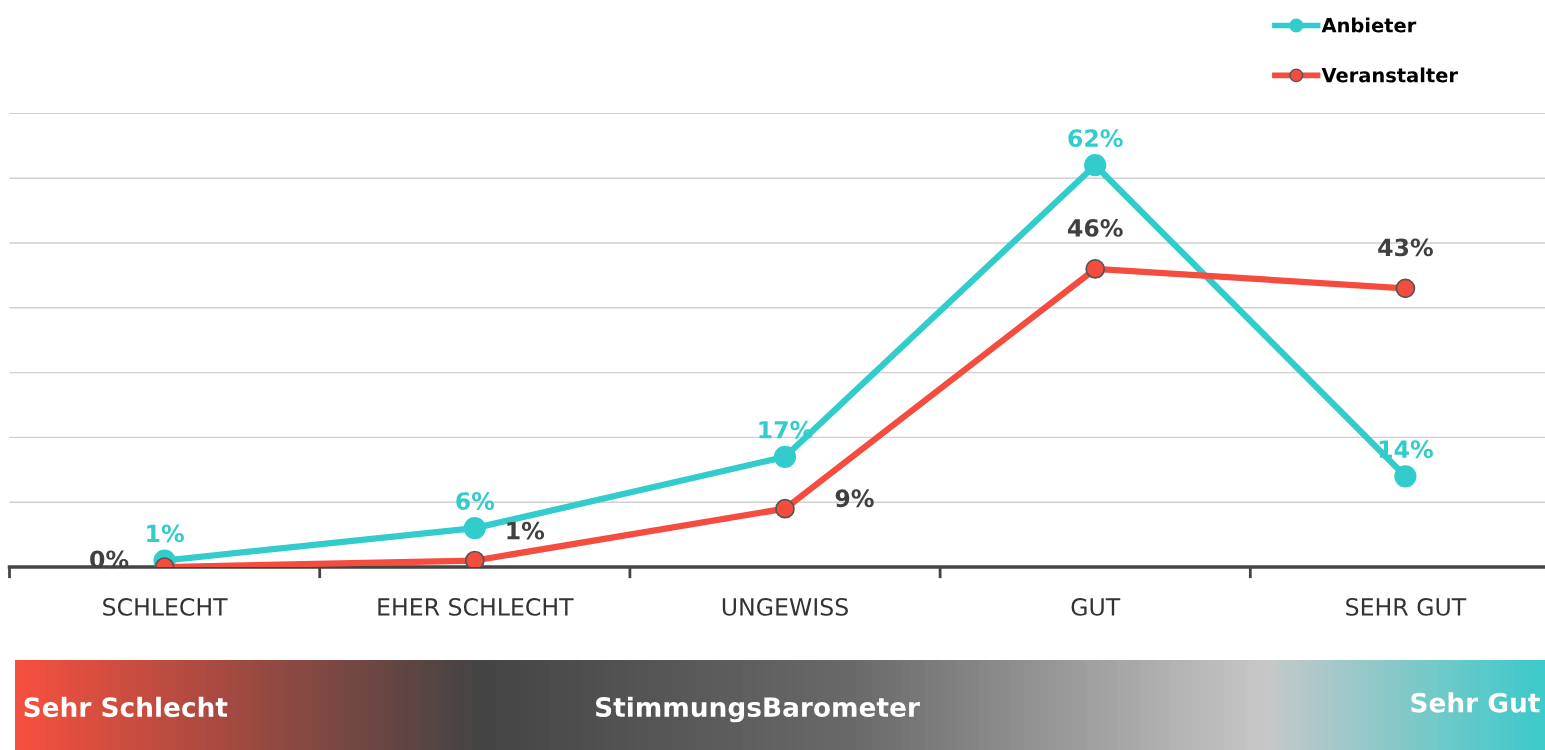 Image resolution: width=1545 pixels, height=750 pixels. I want to click on x-tick-label: GUT, so click(1096, 606).